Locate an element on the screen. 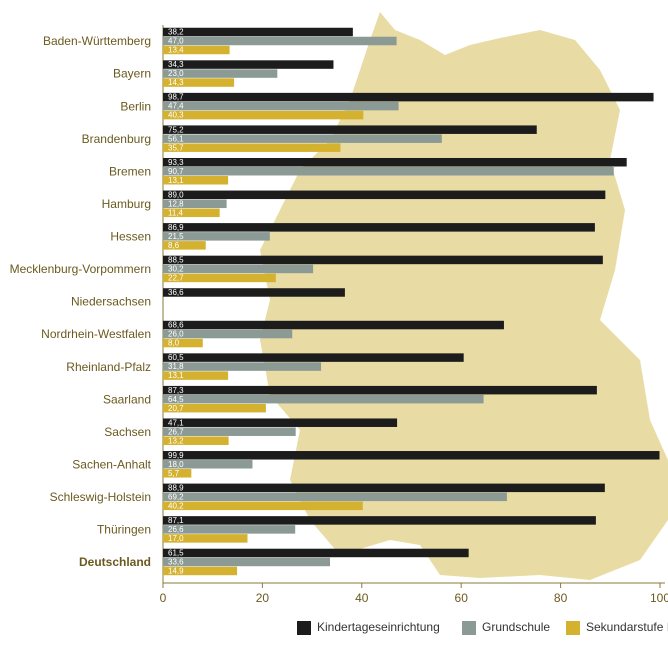 The image size is (668, 650). value-label: 93,3 is located at coordinates (176, 162).